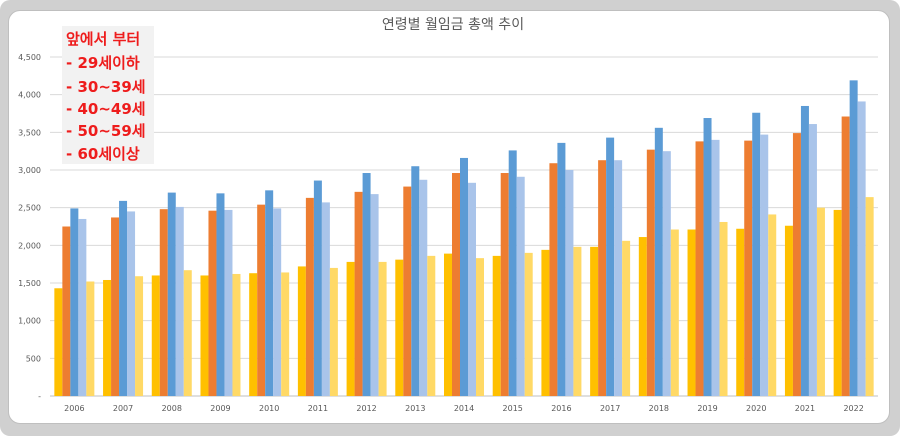 This screenshot has width=900, height=436. What do you see at coordinates (561, 408) in the screenshot?
I see `x-tick-label: 2016` at bounding box center [561, 408].